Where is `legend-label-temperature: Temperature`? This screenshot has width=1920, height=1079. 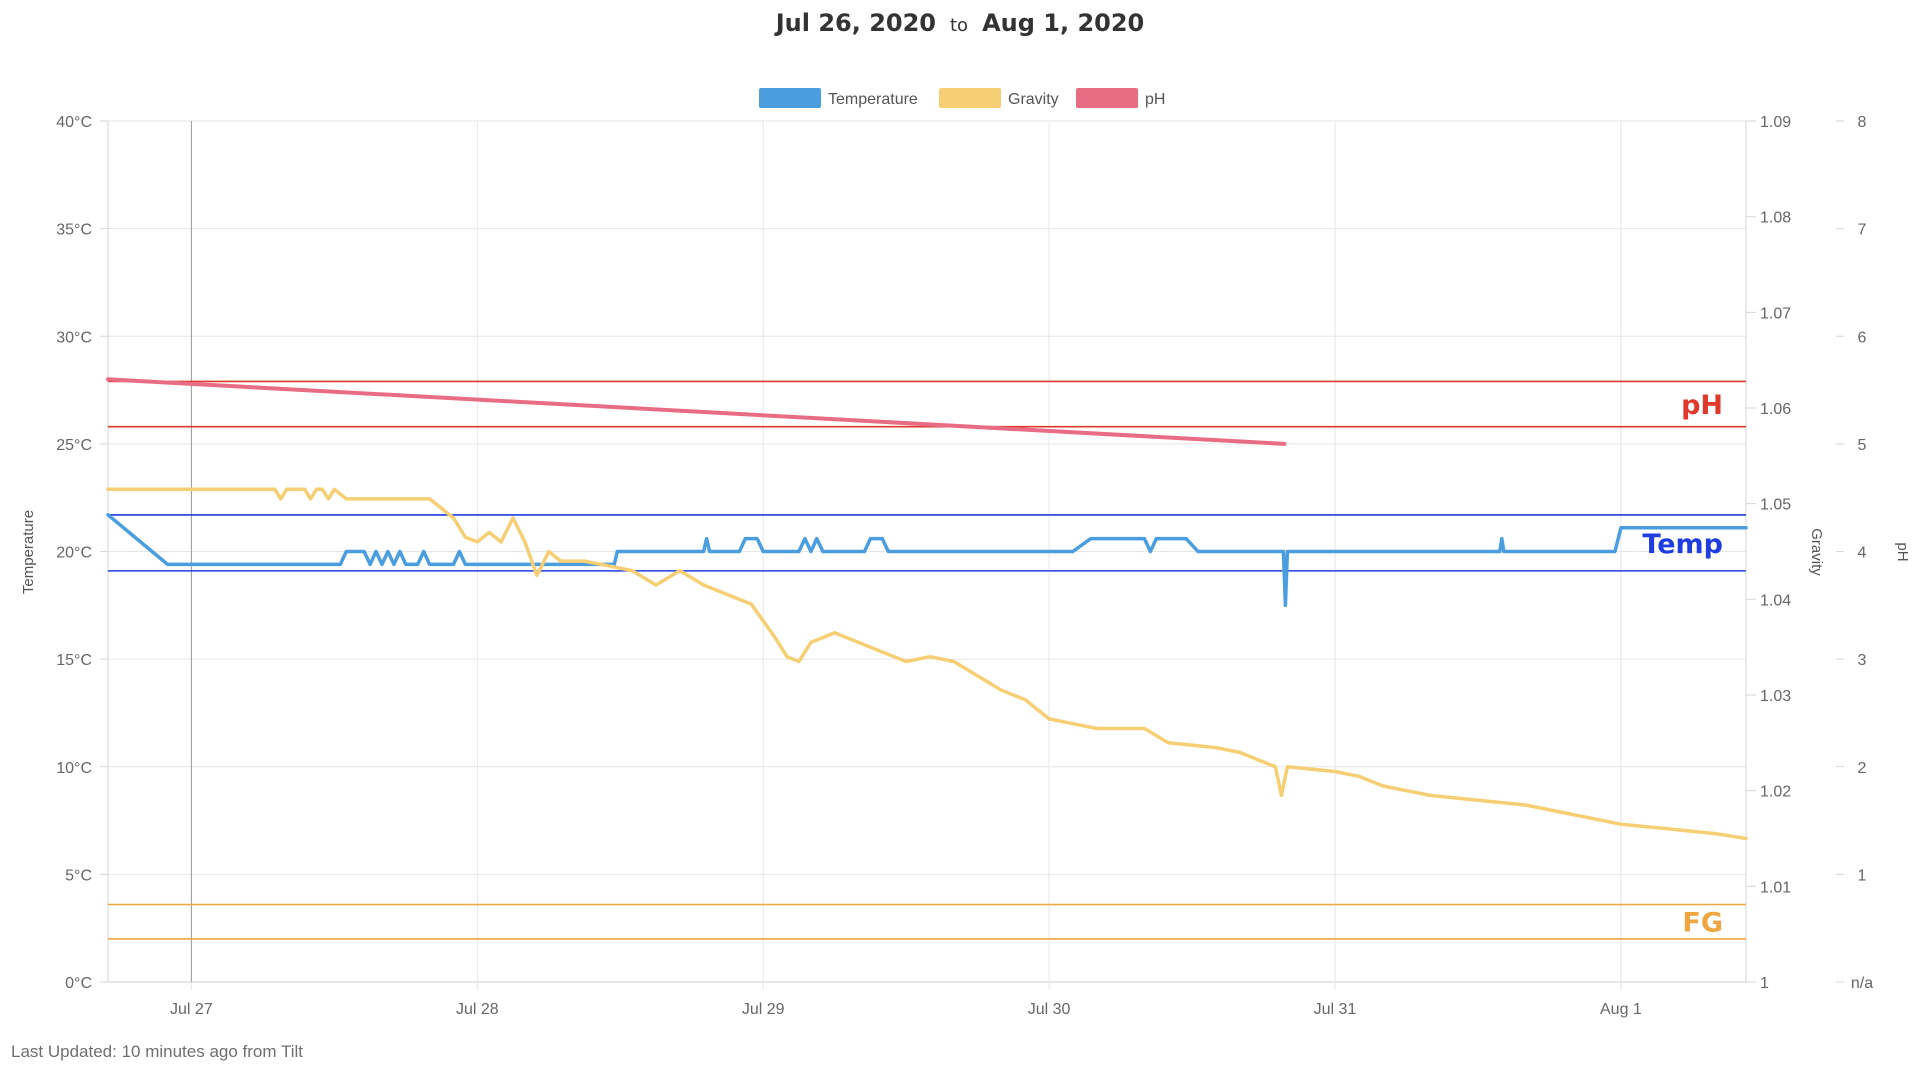 legend-label-temperature: Temperature is located at coordinates (873, 99).